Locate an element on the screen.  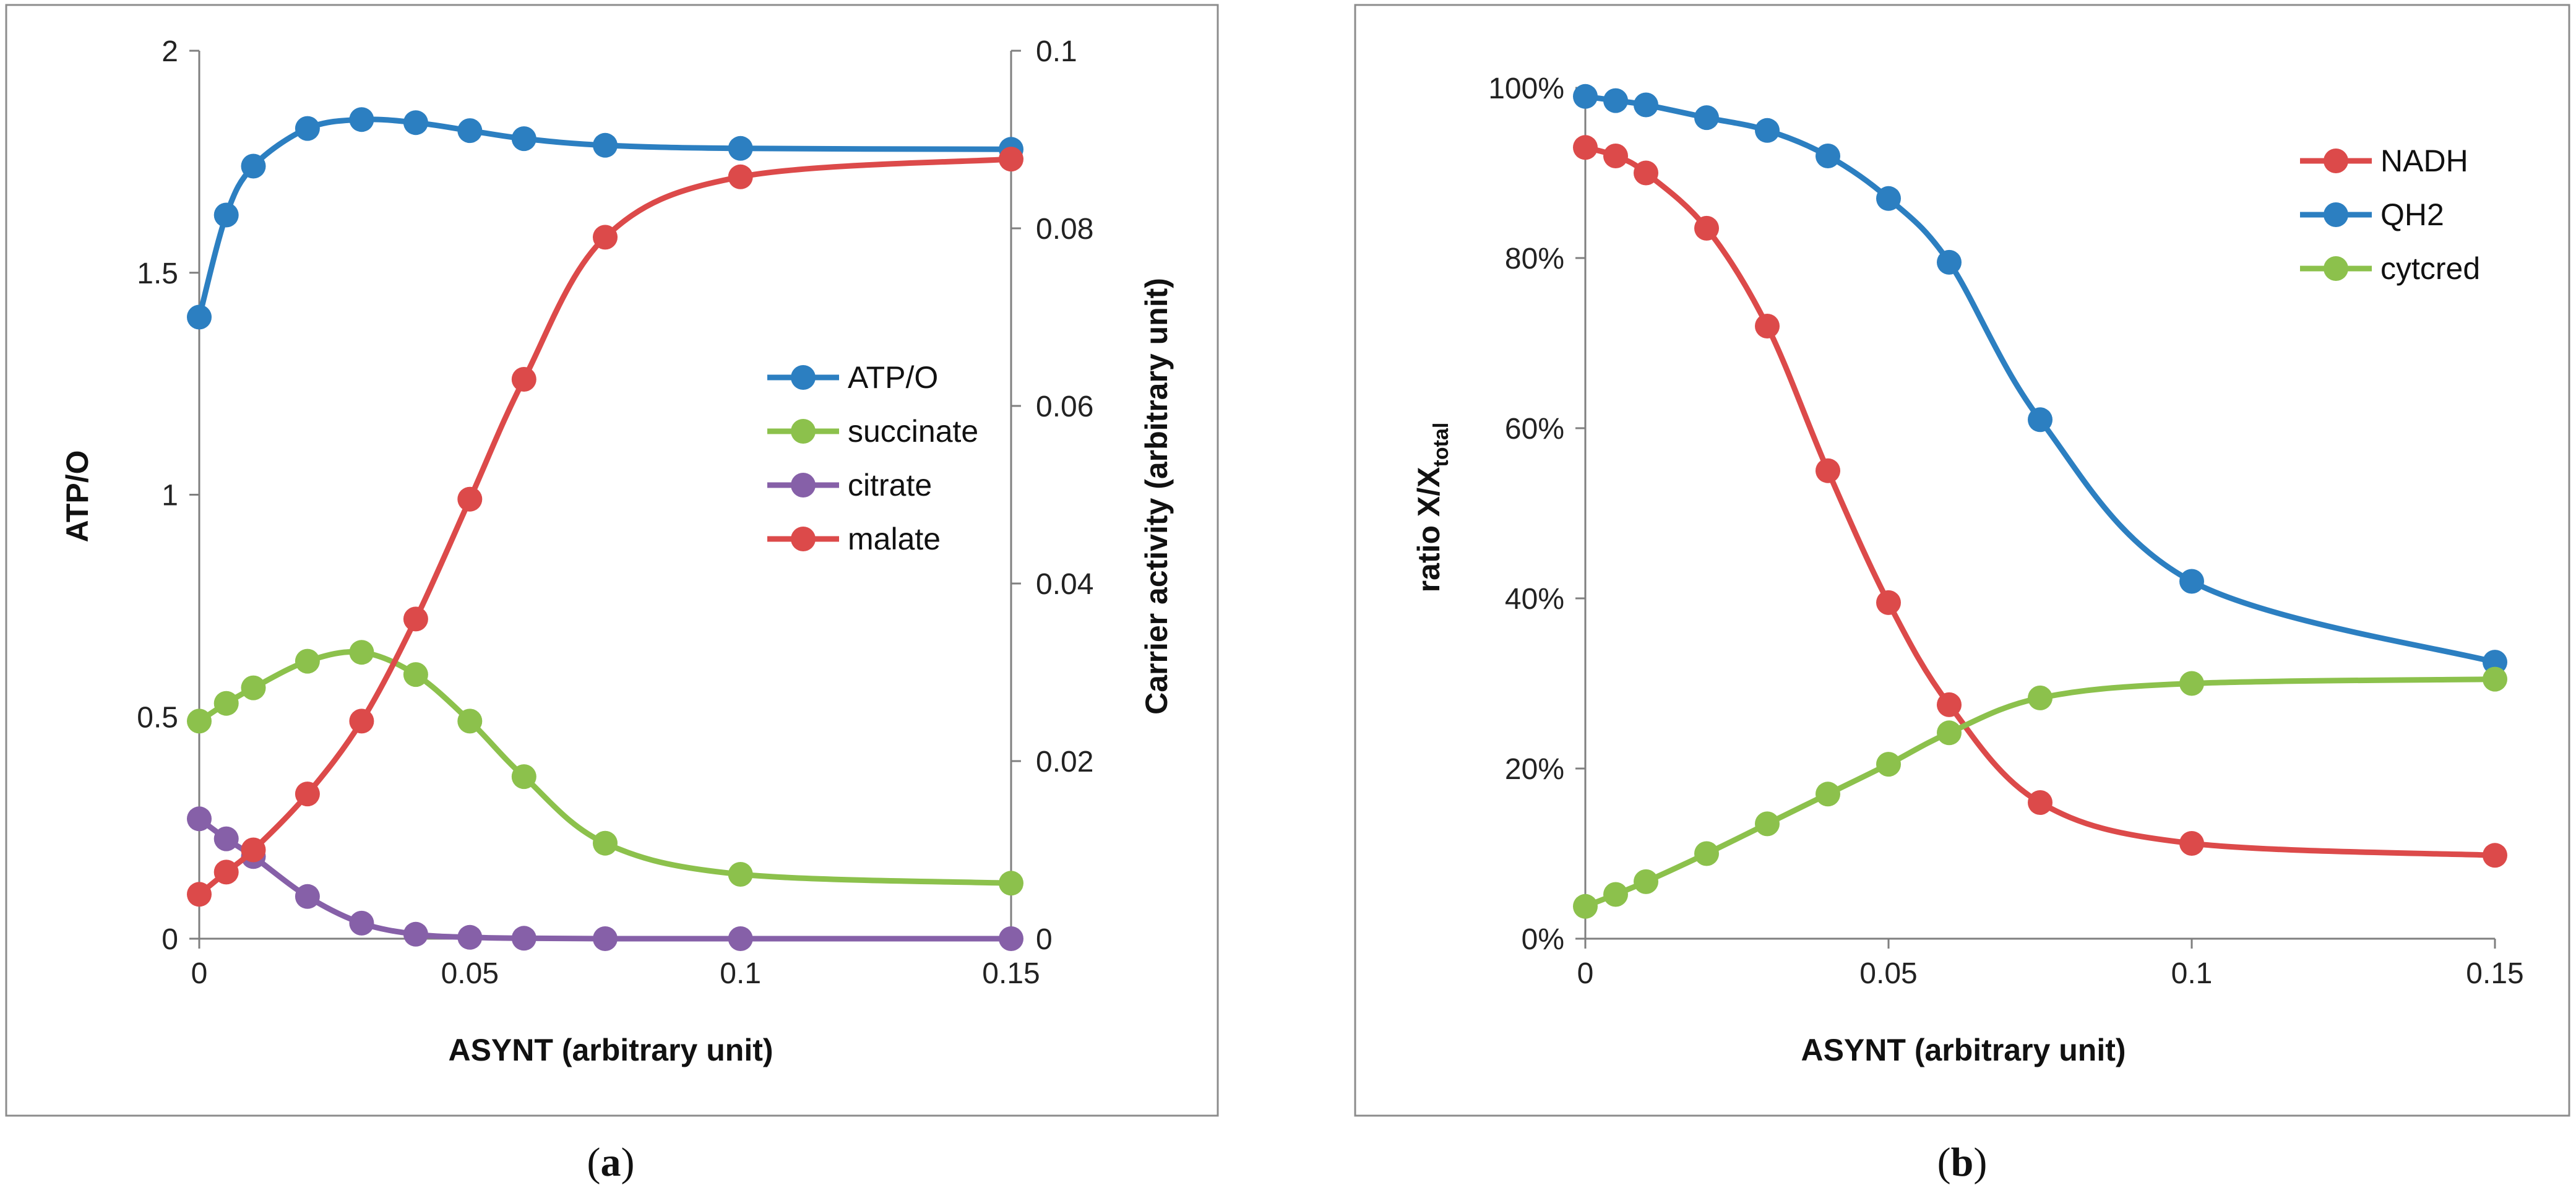
chart-a-y-tick-label: 0.5 is located at coordinates (157, 717).